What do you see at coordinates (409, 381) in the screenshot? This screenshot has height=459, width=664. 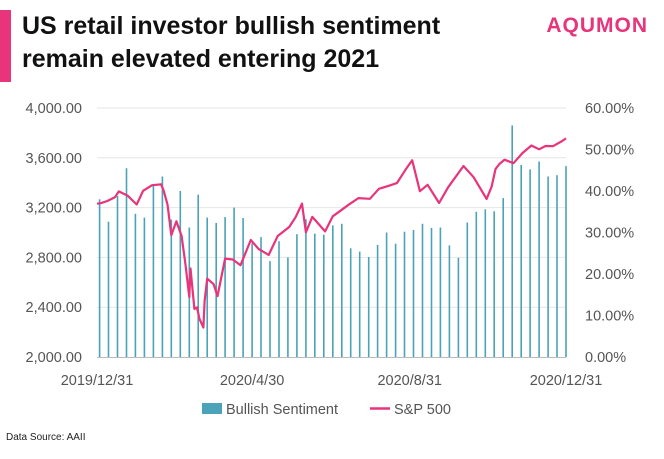 I see `x-axis-tick-label: 2020/8/31` at bounding box center [409, 381].